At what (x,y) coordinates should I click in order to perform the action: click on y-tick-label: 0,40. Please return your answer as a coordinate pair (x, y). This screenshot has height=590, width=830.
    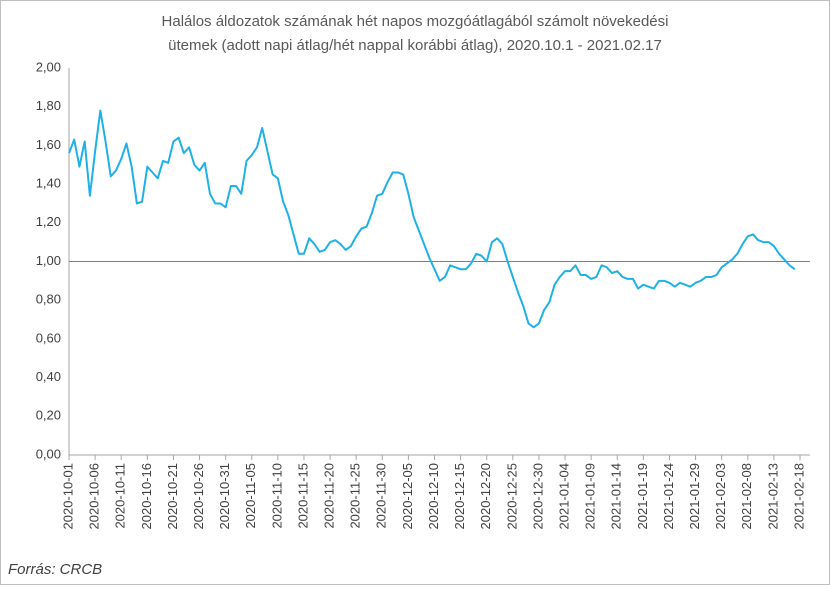
    Looking at the image, I should click on (48, 376).